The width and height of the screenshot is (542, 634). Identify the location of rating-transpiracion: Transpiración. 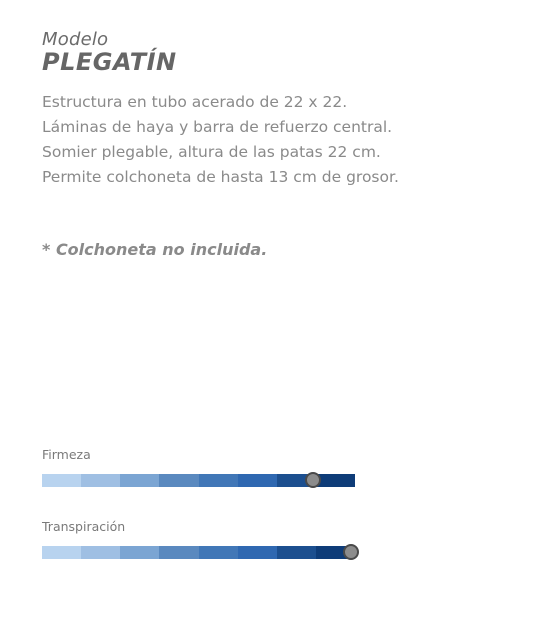
(212, 544).